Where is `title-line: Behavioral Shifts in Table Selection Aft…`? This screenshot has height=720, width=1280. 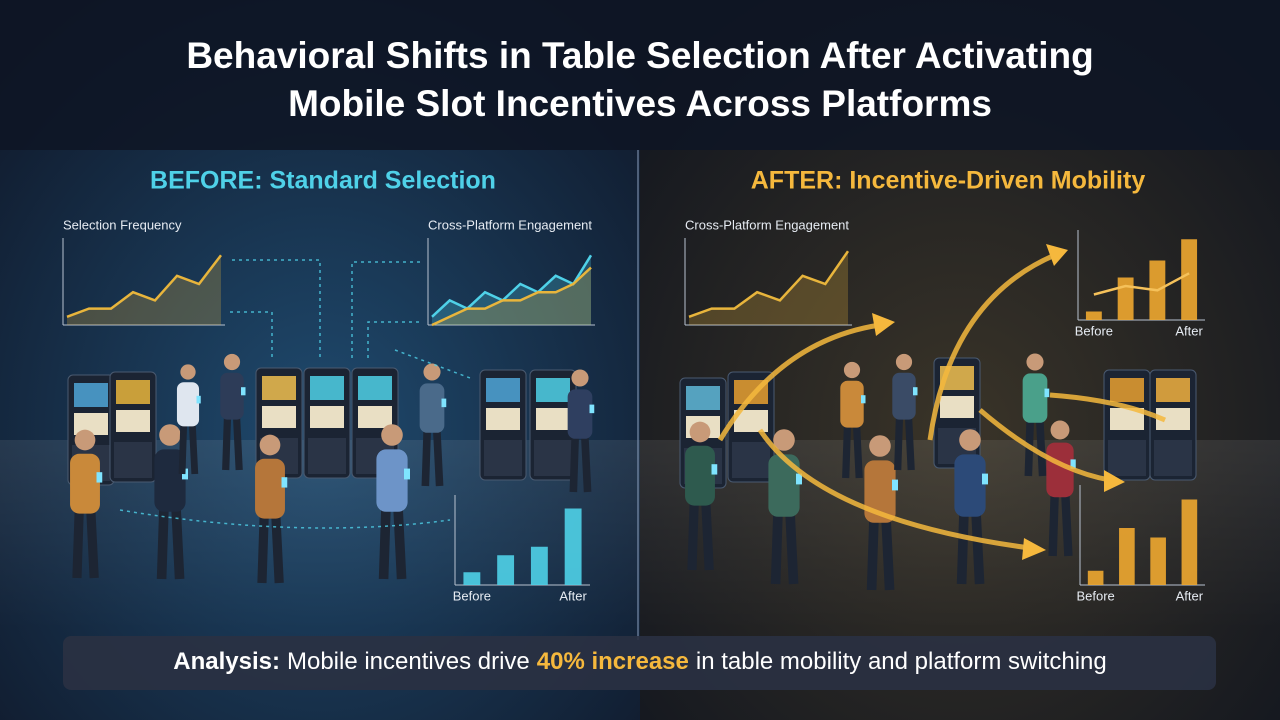
title-line: Behavioral Shifts in Table Selection Aft… is located at coordinates (639, 55).